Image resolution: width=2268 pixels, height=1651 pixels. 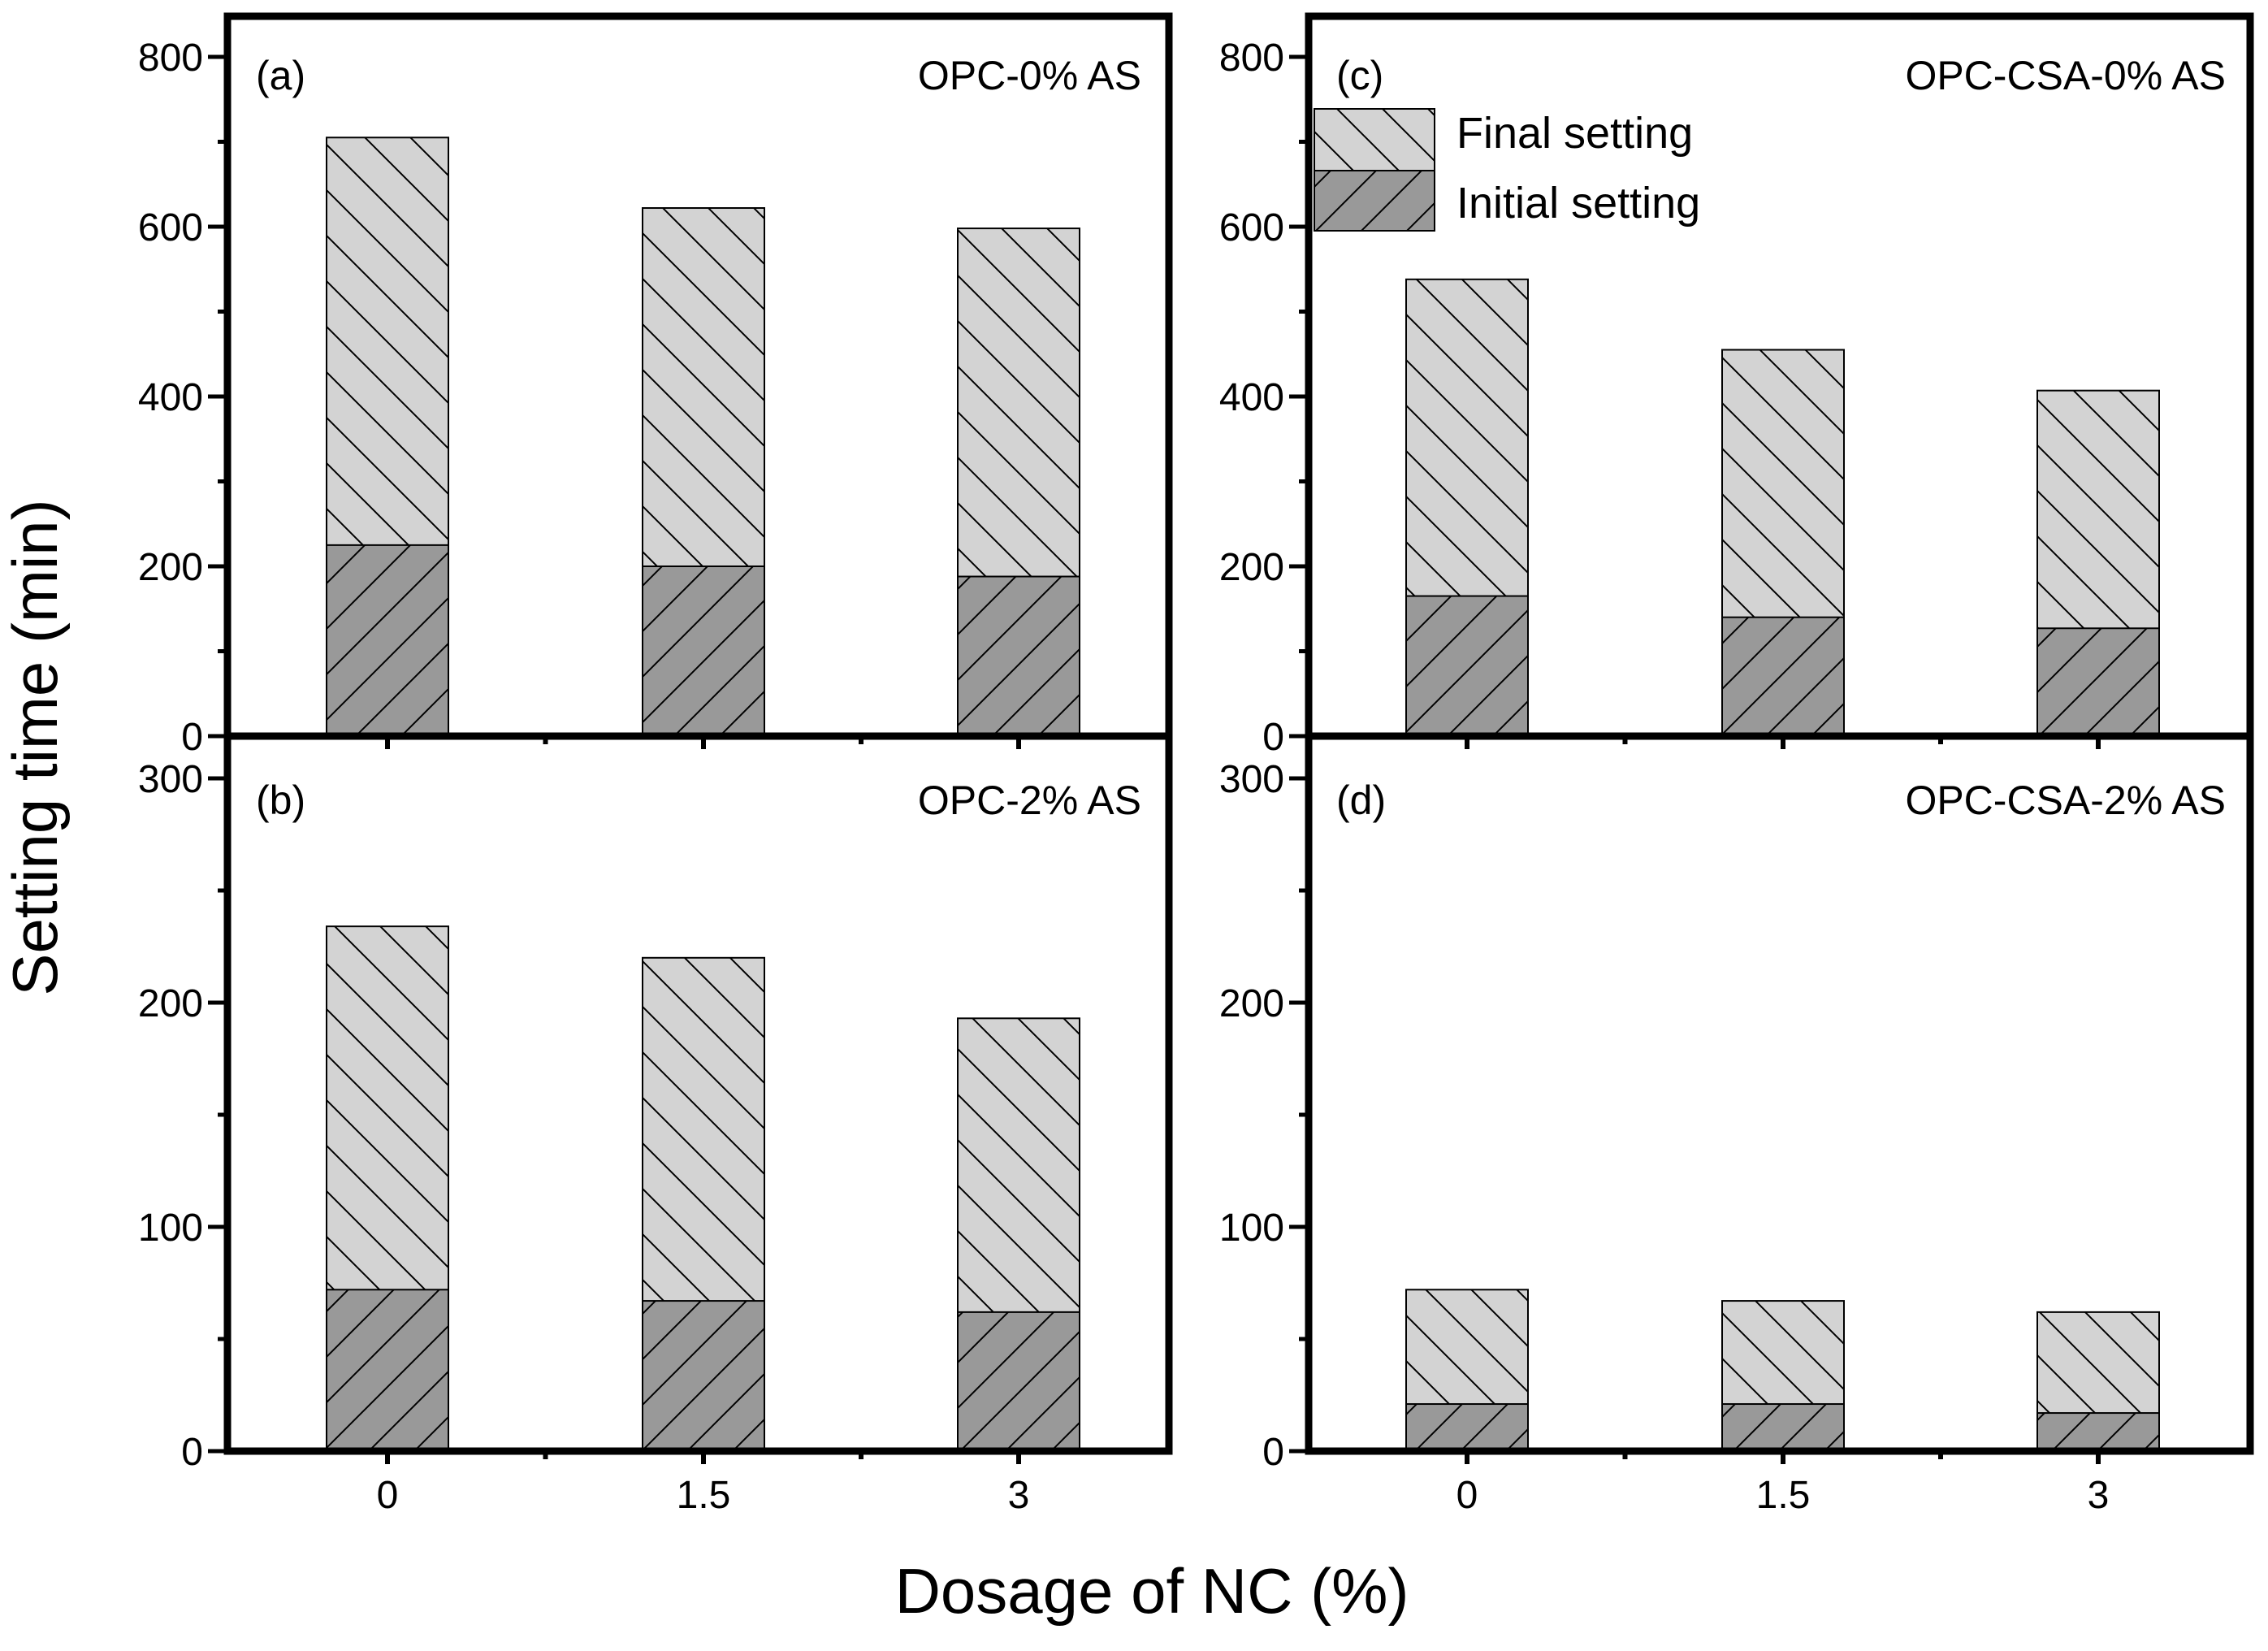 What do you see at coordinates (1361, 800) in the screenshot?
I see `panel-label: (d)` at bounding box center [1361, 800].